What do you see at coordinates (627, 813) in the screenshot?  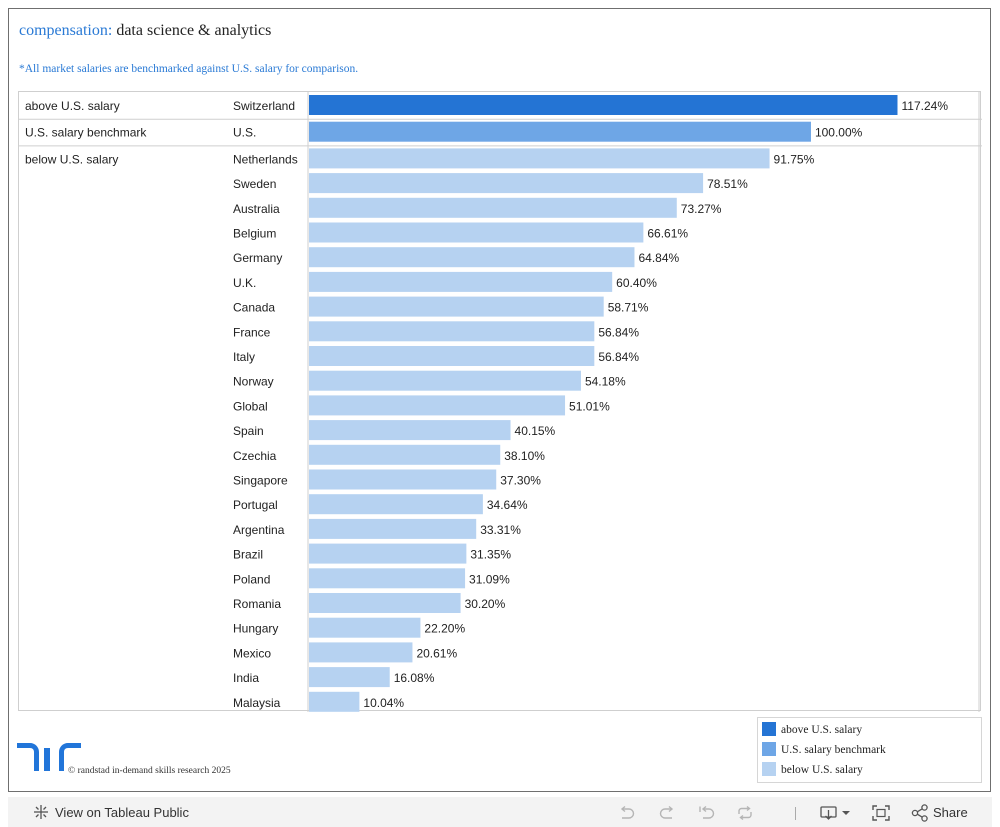 I see `undo-icon` at bounding box center [627, 813].